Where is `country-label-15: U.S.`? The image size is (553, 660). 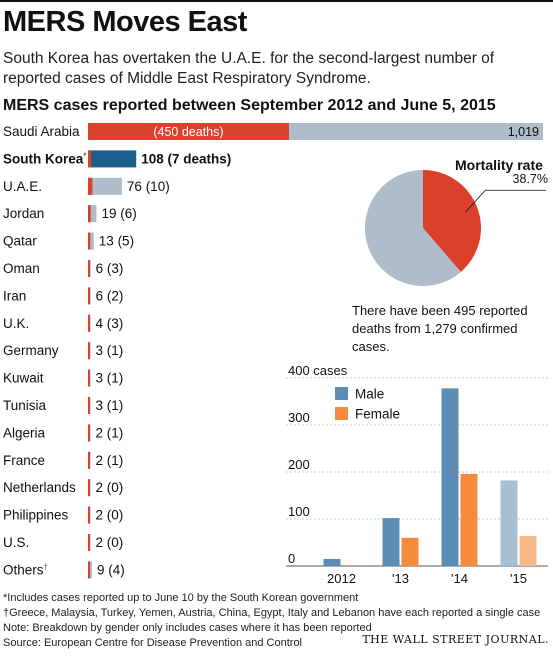
country-label-15: U.S. is located at coordinates (16, 542).